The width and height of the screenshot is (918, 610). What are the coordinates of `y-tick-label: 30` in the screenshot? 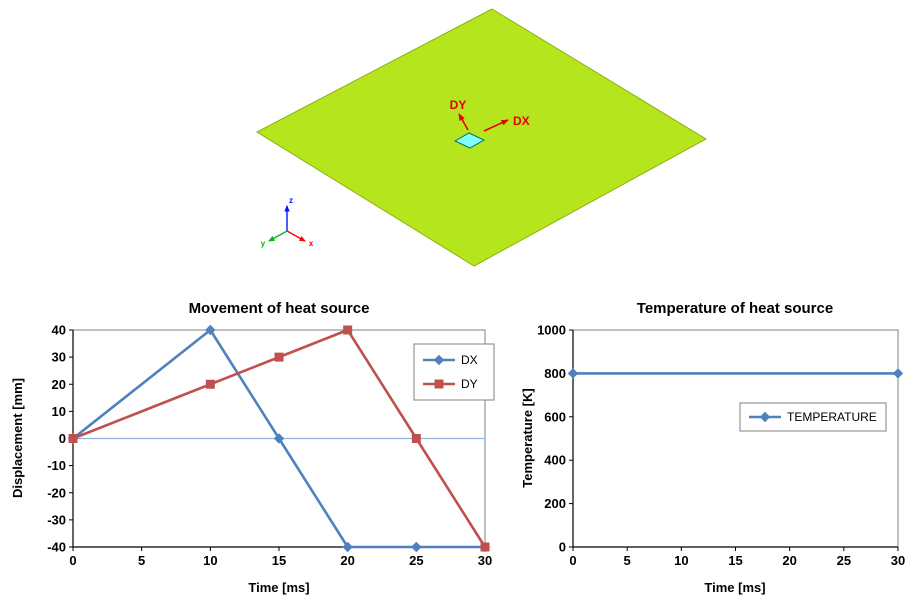 It's located at (59, 357).